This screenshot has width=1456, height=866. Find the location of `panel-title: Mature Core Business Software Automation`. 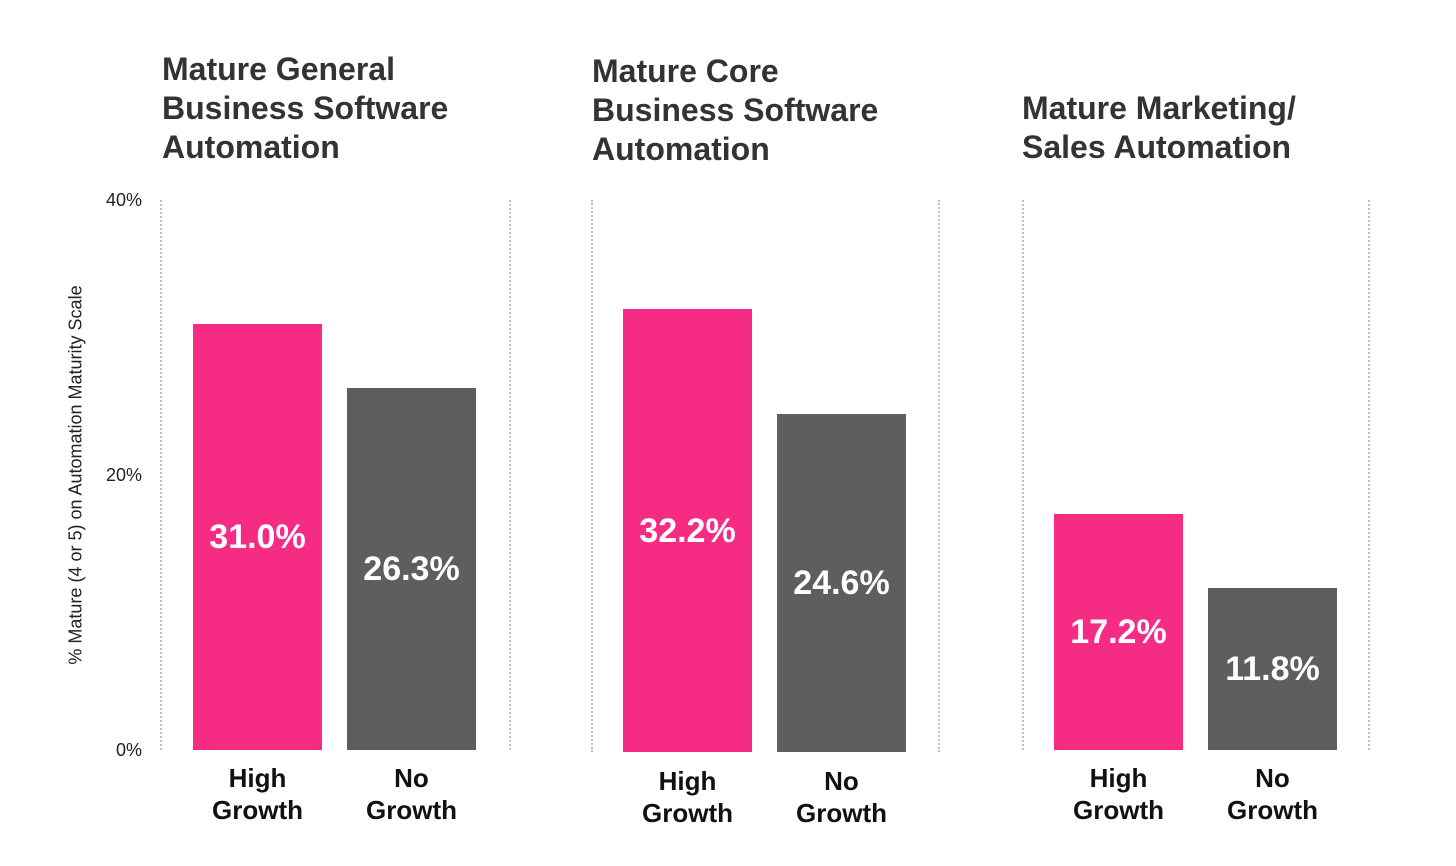

panel-title: Mature Core Business Software Automation is located at coordinates (735, 110).